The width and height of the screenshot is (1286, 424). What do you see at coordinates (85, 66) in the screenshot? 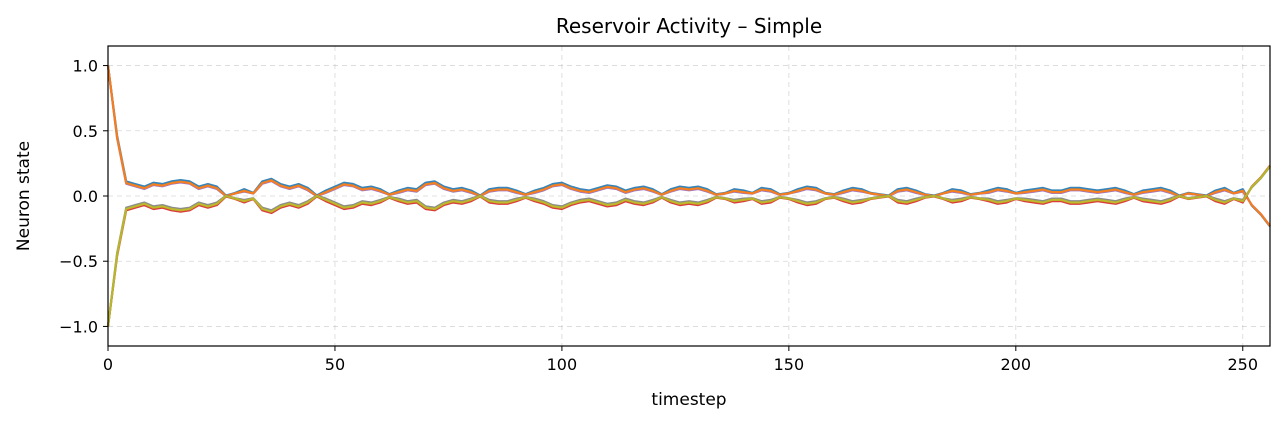
I see `y-tick-label: 1.0` at bounding box center [85, 66].